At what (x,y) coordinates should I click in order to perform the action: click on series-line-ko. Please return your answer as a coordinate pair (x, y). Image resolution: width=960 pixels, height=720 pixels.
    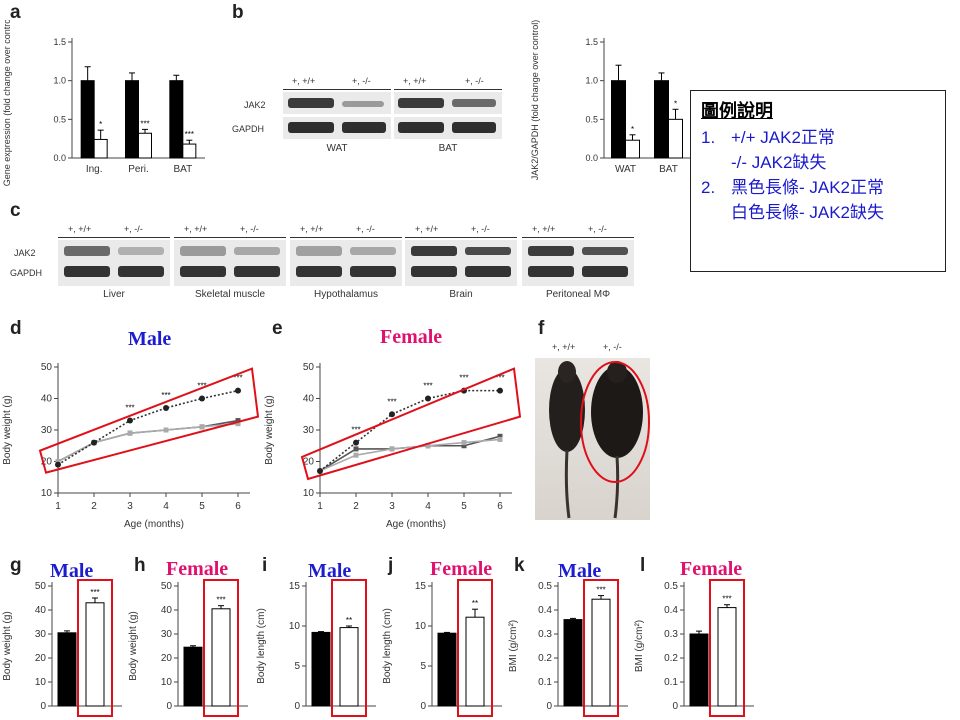
    Looking at the image, I should click on (409, 430).